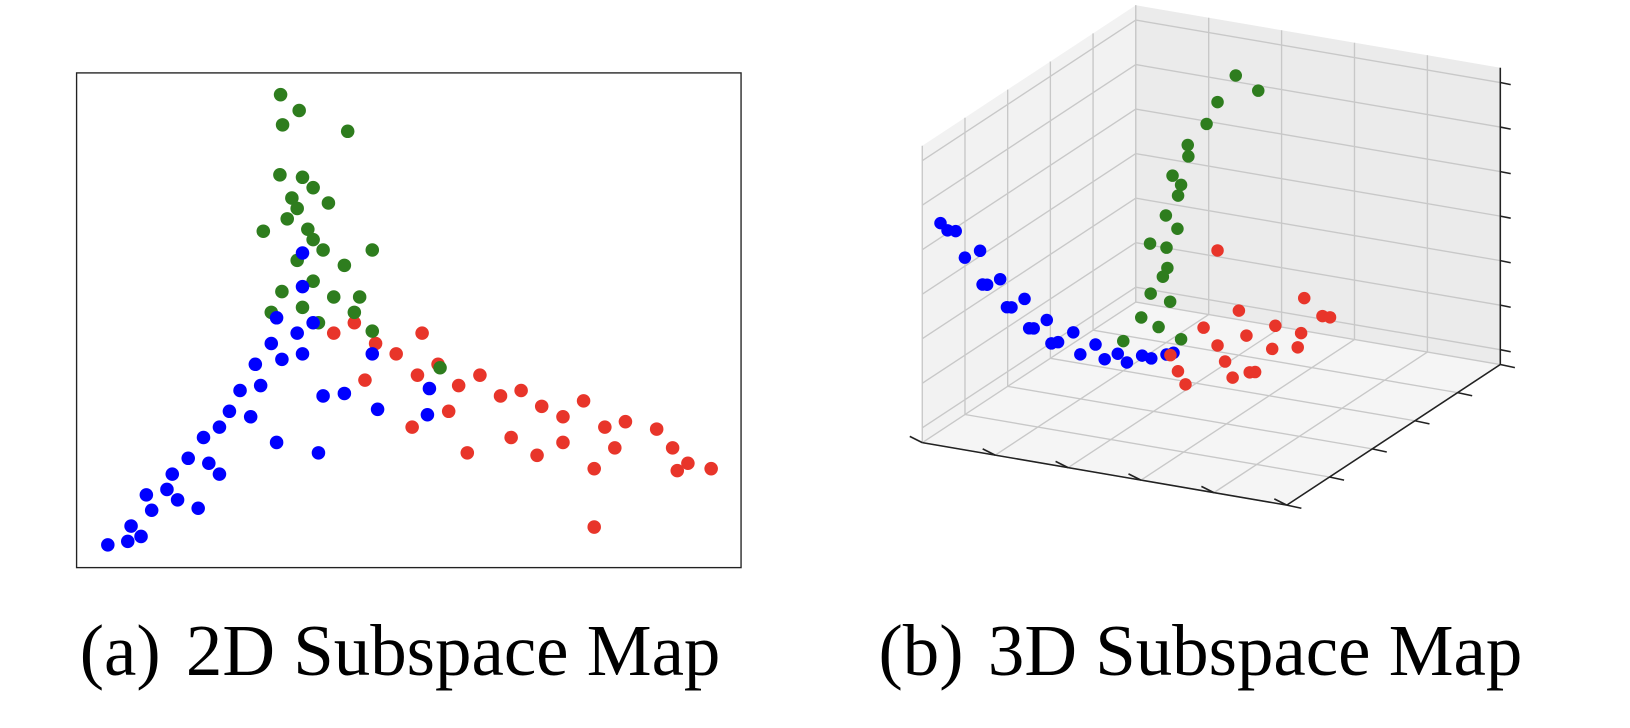 The image size is (1630, 728). What do you see at coordinates (921, 650) in the screenshot?
I see `caption-label: (b)` at bounding box center [921, 650].